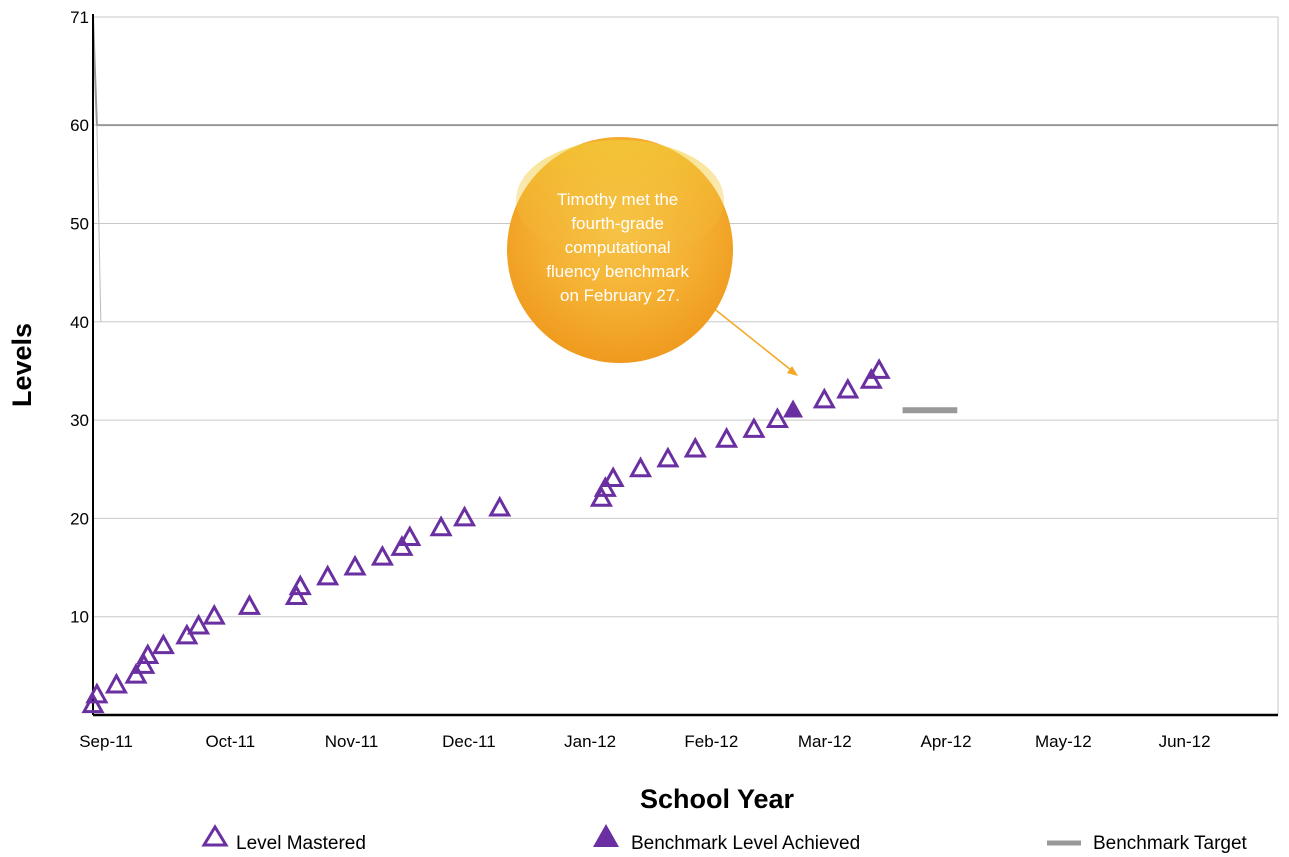  Describe the element at coordinates (685, 71) in the screenshot. I see `benchmark-reference-polyline` at that location.